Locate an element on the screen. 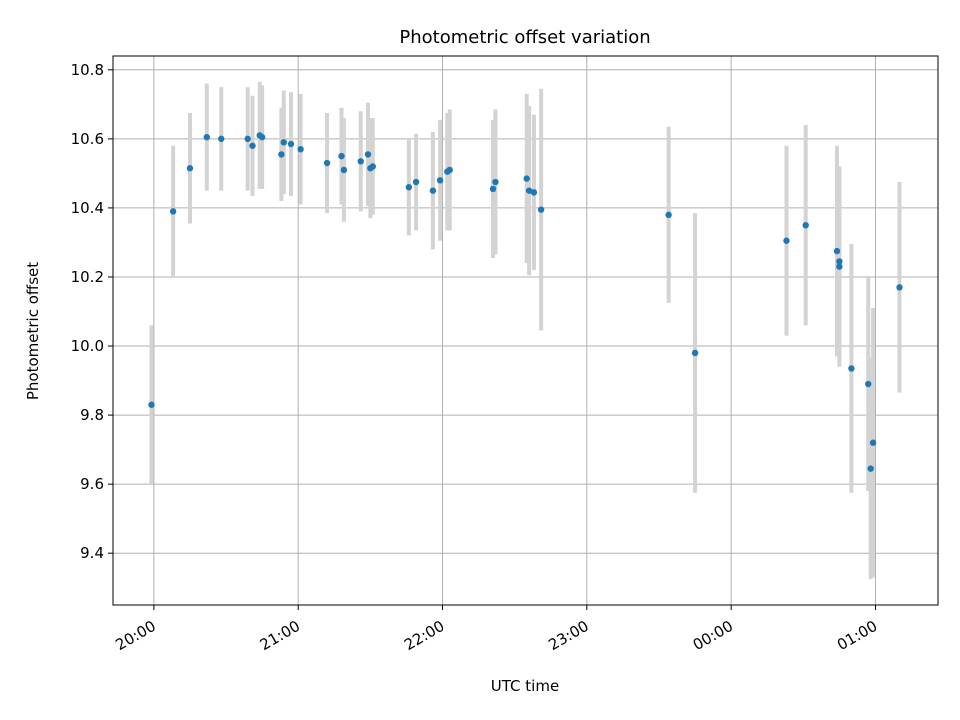 This screenshot has height=720, width=960. y-tick-label: 9.8 is located at coordinates (92, 415).